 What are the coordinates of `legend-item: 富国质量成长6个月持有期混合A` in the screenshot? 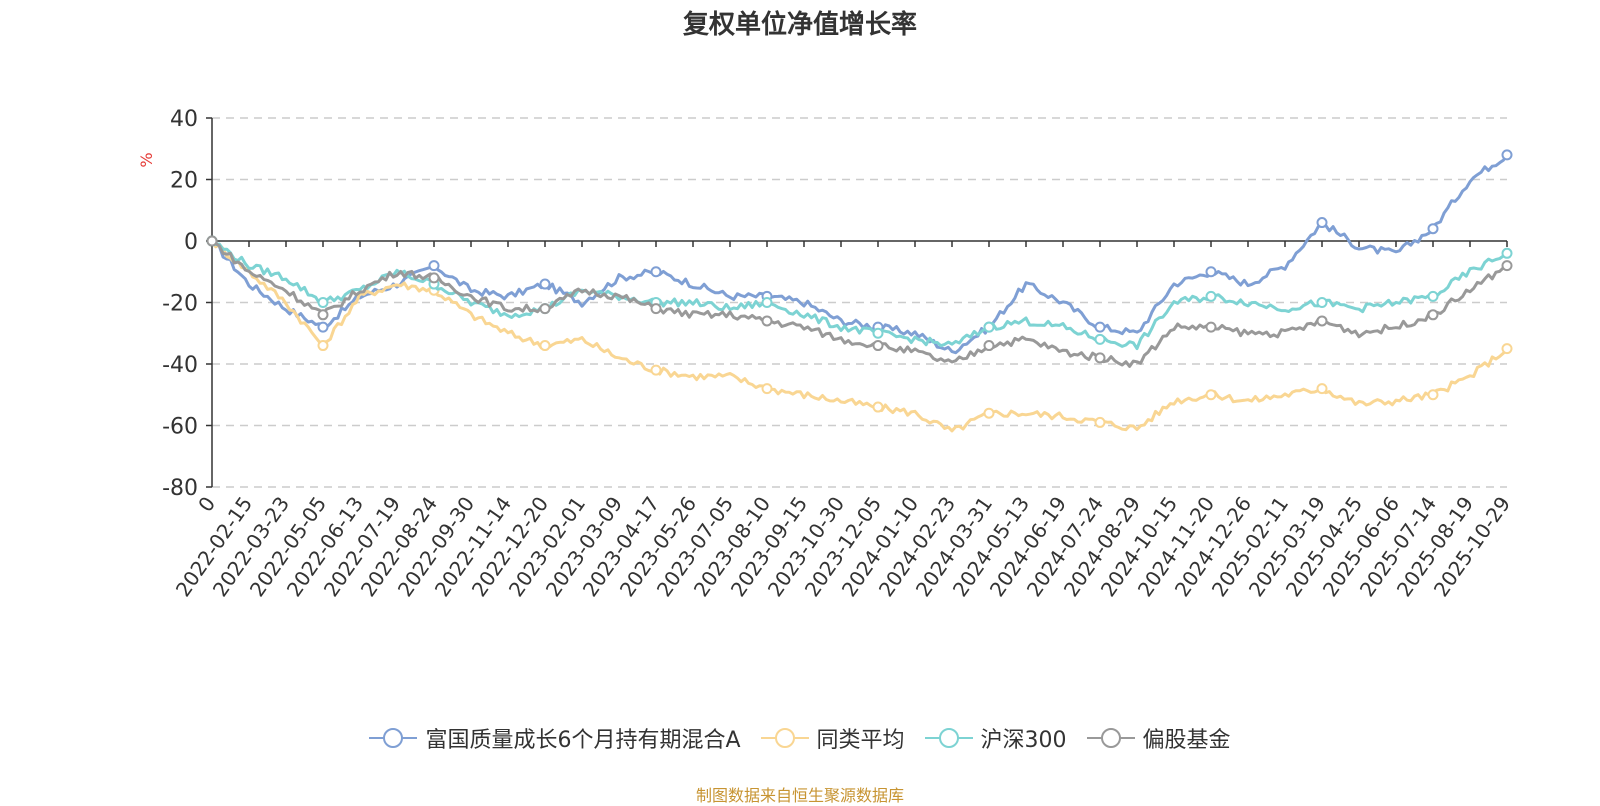 It's located at (555, 738).